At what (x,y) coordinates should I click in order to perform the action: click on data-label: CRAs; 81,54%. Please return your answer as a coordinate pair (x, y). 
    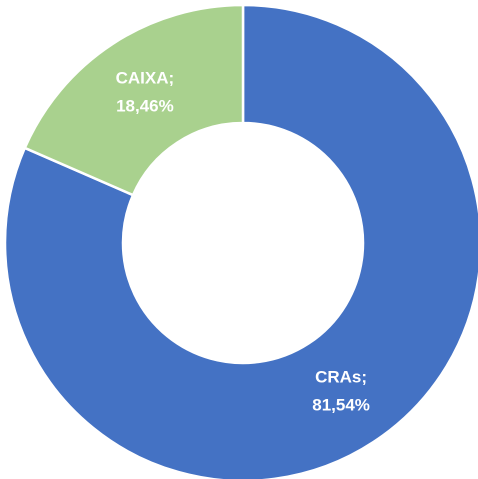
    Looking at the image, I should click on (341, 391).